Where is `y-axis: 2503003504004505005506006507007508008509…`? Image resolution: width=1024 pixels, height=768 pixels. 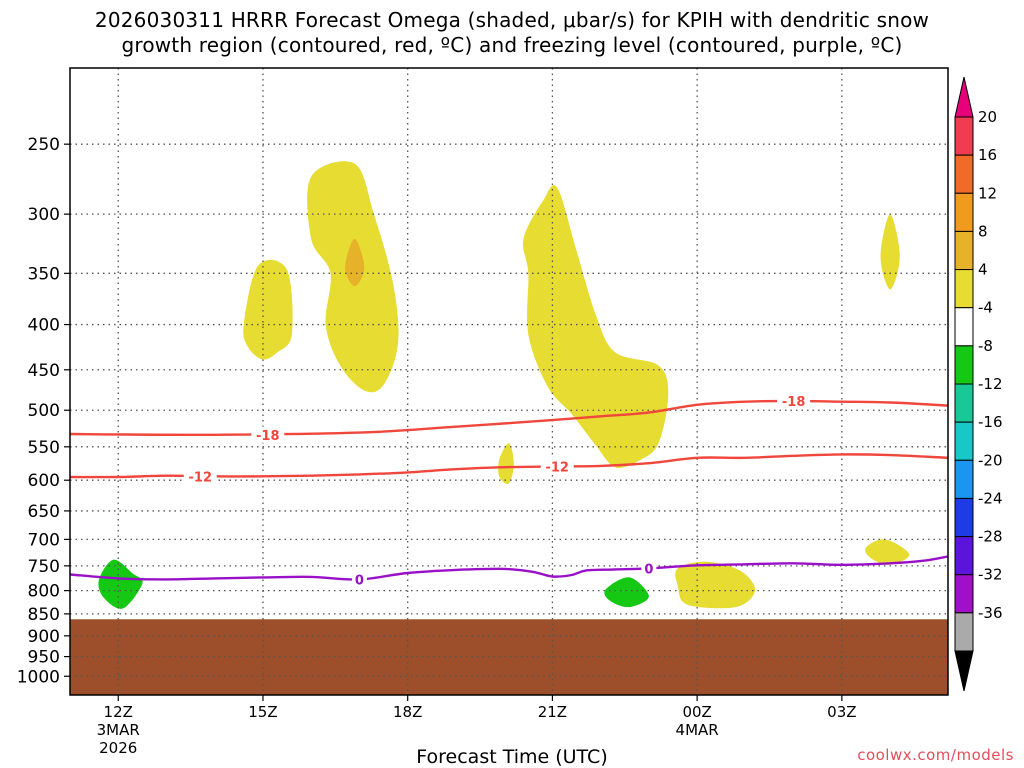
y-axis: 2503003504004505005506006507007508008509… is located at coordinates (43, 411).